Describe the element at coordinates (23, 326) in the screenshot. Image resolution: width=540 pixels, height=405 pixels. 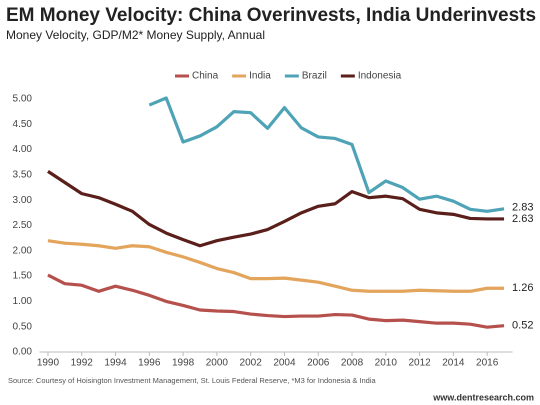
I see `y-tick-label: 0.50` at that location.